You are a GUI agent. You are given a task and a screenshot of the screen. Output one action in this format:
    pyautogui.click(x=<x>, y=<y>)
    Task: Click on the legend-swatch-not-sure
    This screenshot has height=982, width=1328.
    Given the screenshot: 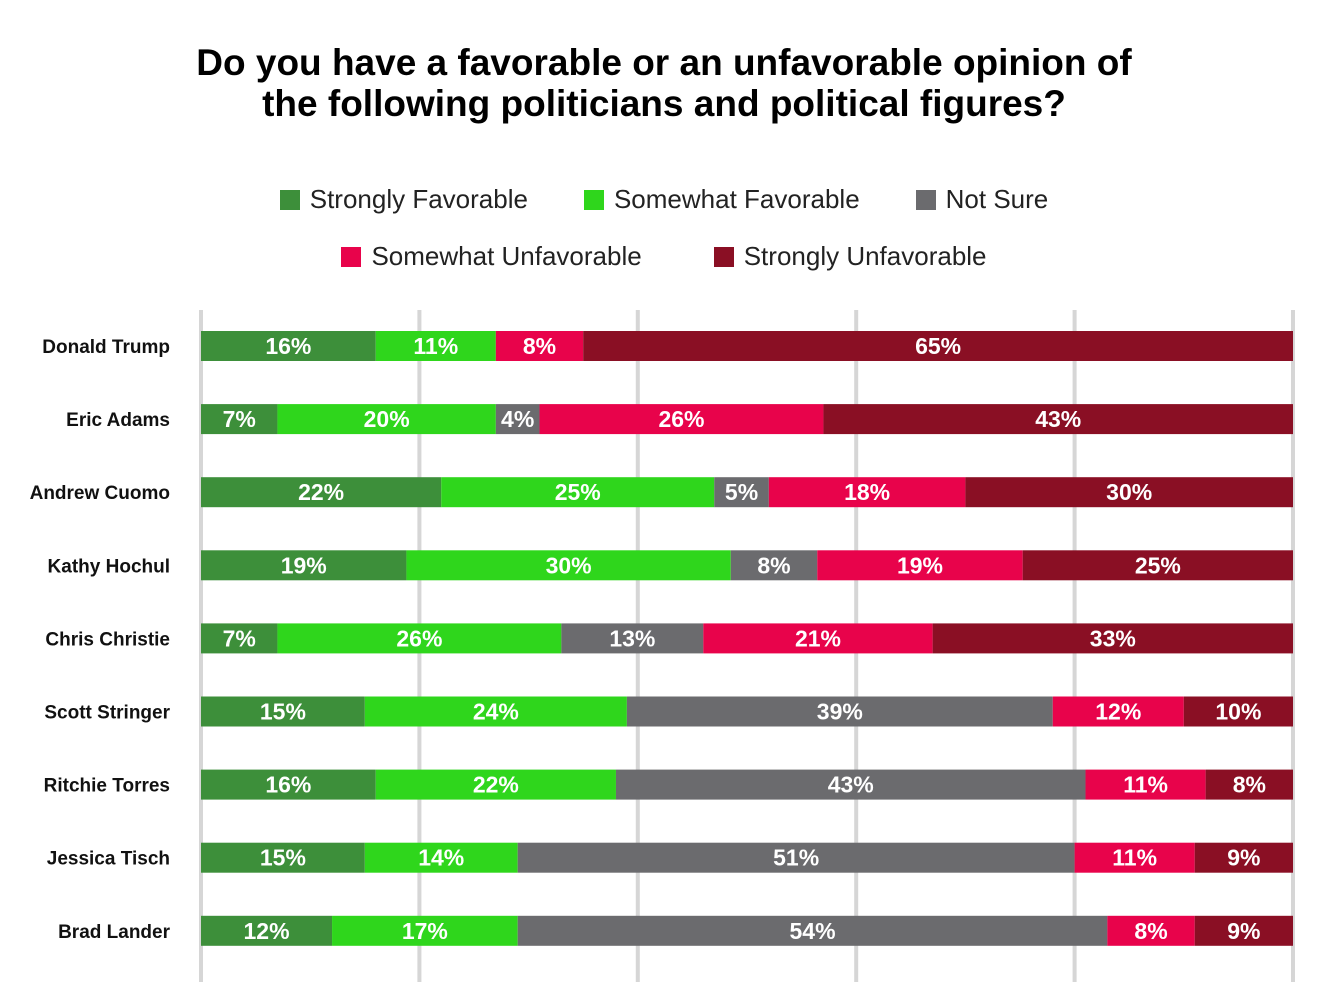 What is the action you would take?
    pyautogui.click(x=925, y=199)
    